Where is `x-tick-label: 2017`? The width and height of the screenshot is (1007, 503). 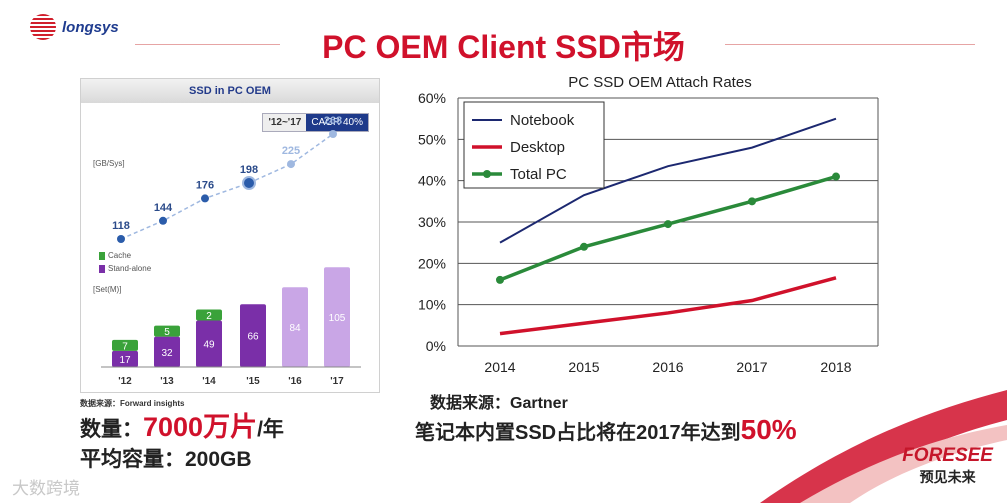
x-tick-label: 2017 is located at coordinates (751, 367).